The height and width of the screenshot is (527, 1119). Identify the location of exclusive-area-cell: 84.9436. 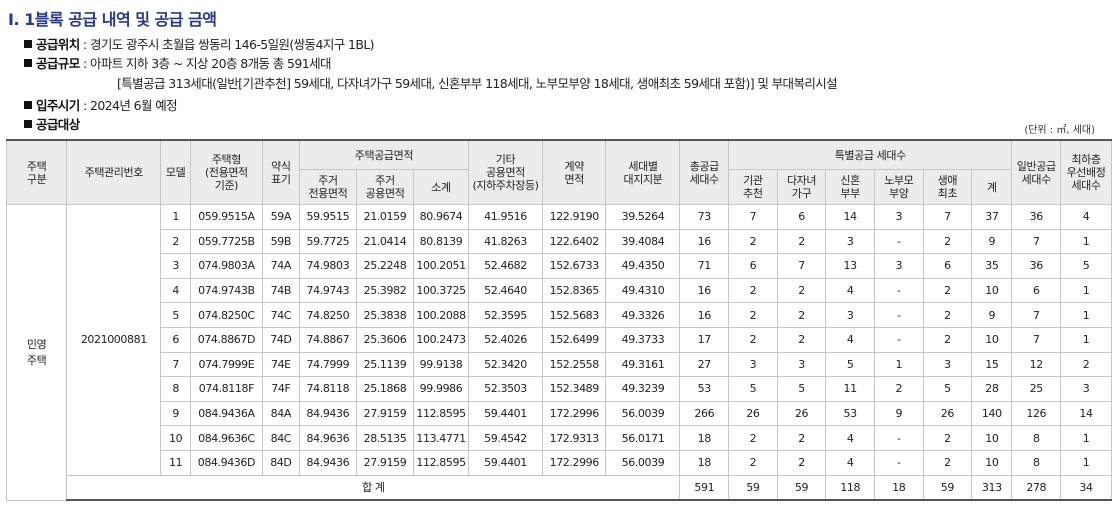
(327, 462).